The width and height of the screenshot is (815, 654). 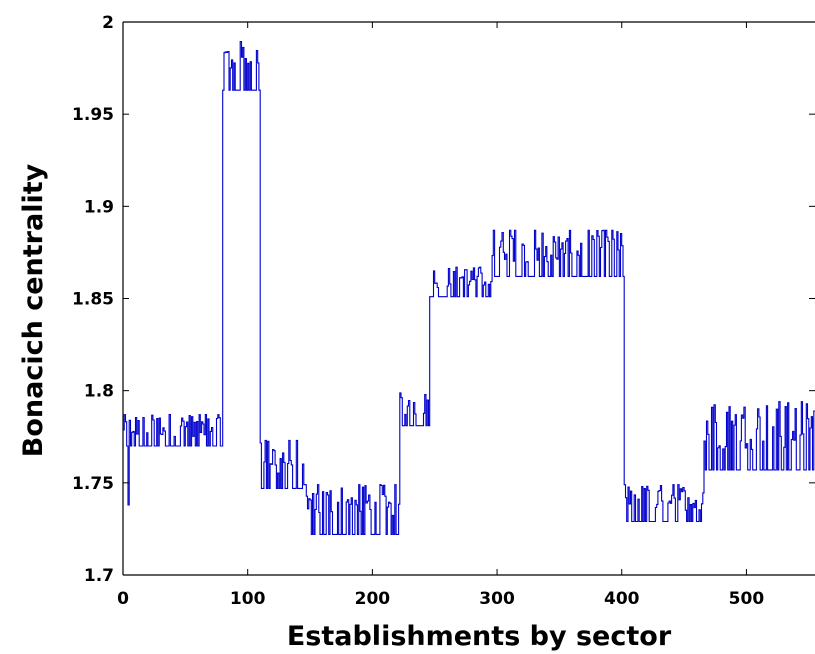 What do you see at coordinates (123, 599) in the screenshot?
I see `x-tick-label: 0` at bounding box center [123, 599].